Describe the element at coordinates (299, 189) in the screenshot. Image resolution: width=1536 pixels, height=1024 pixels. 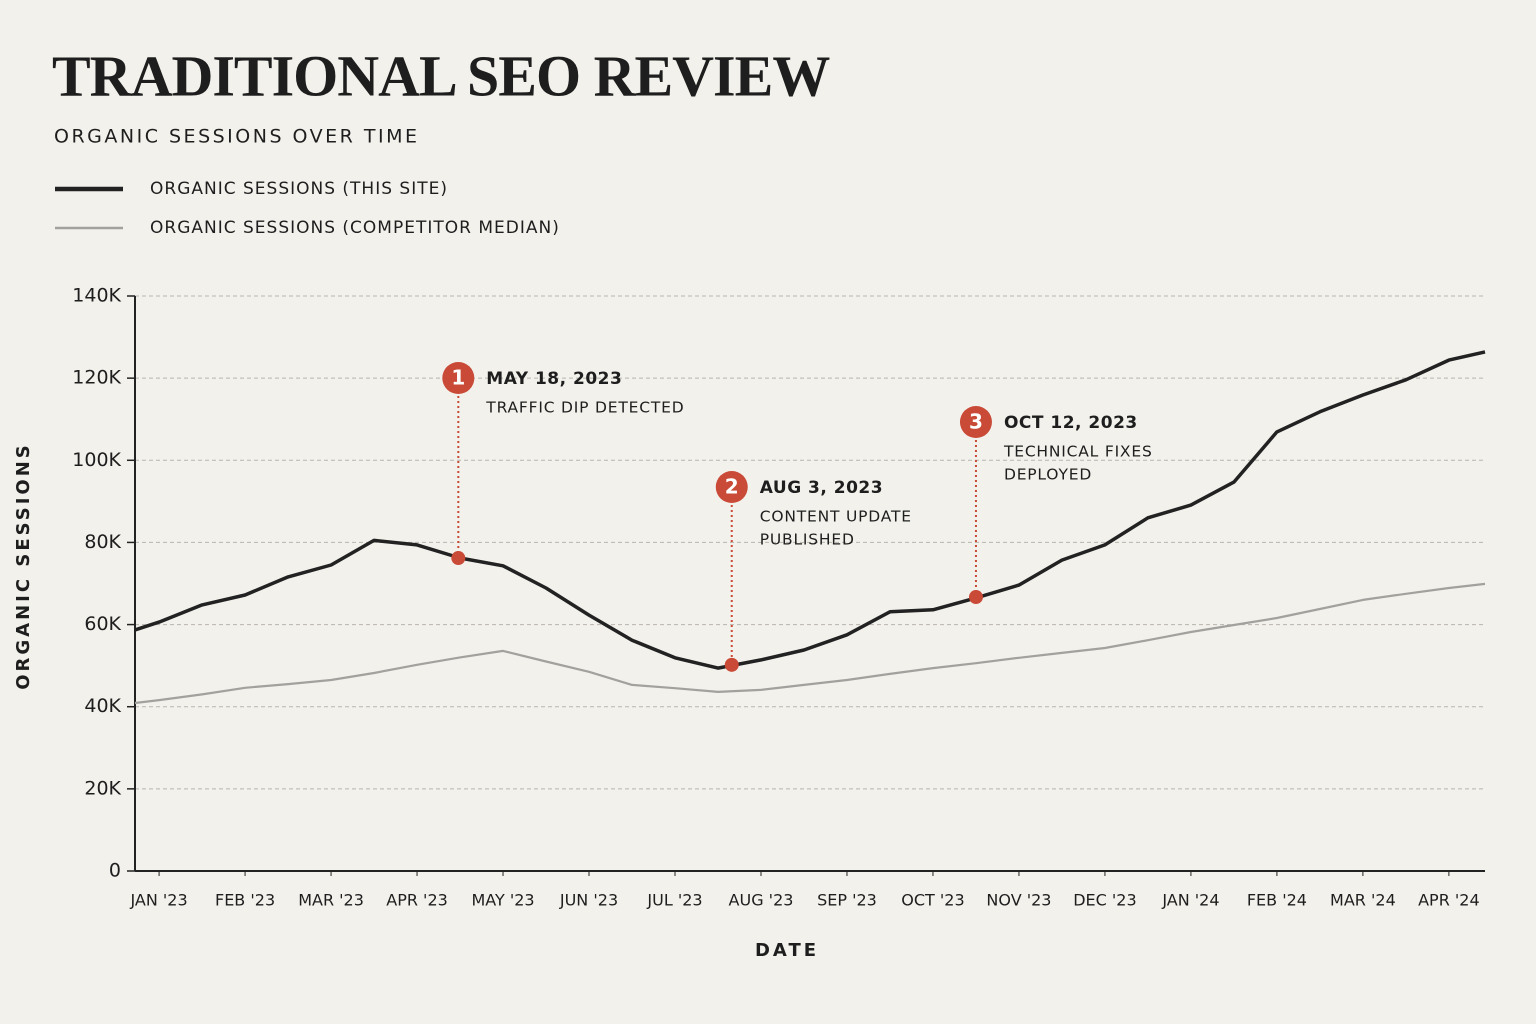
I see `legend-label: ORGANIC SESSIONS (THIS SITE)` at that location.